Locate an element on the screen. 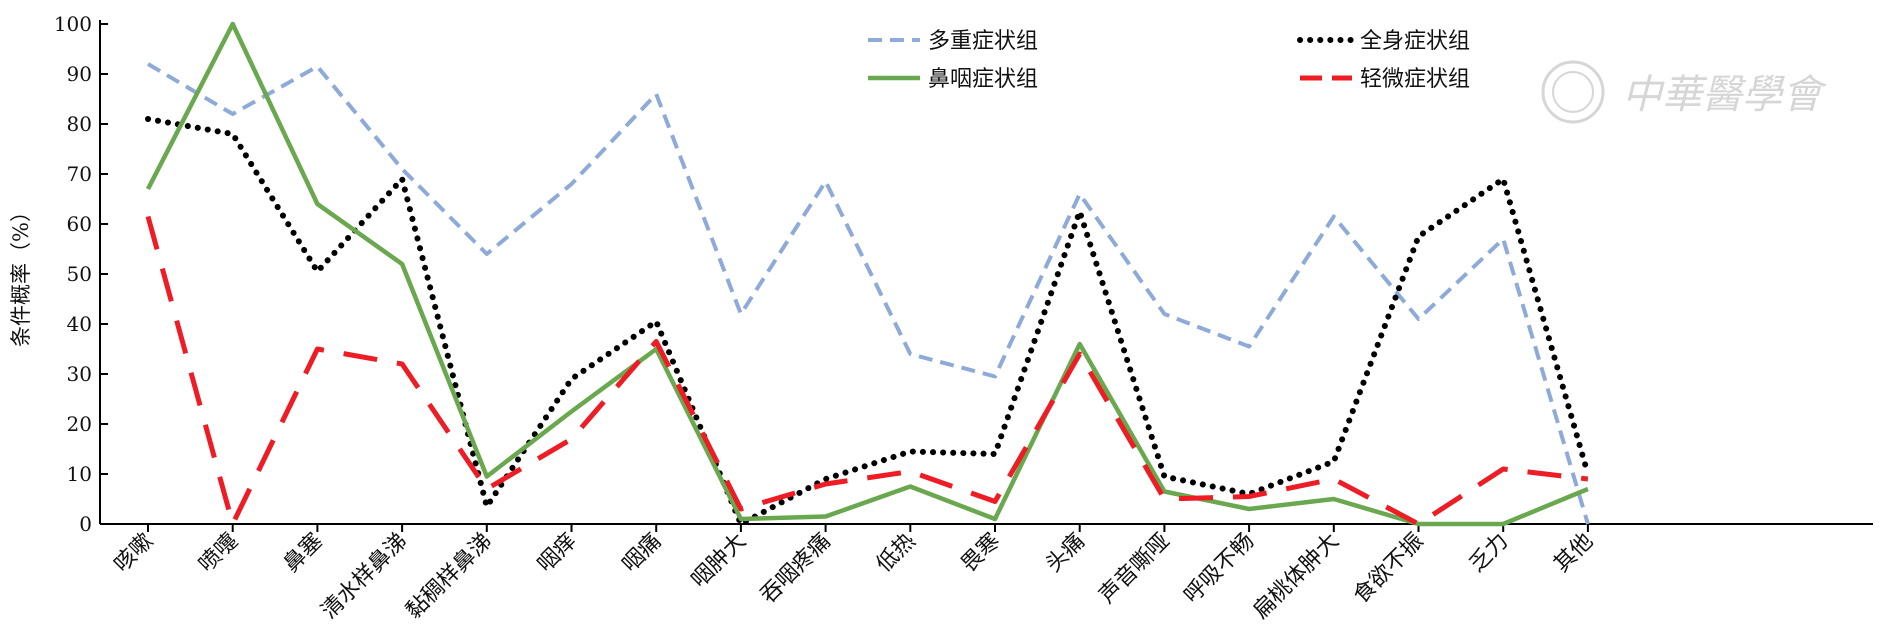  x-tick-label: 头痛 is located at coordinates (1065, 553).